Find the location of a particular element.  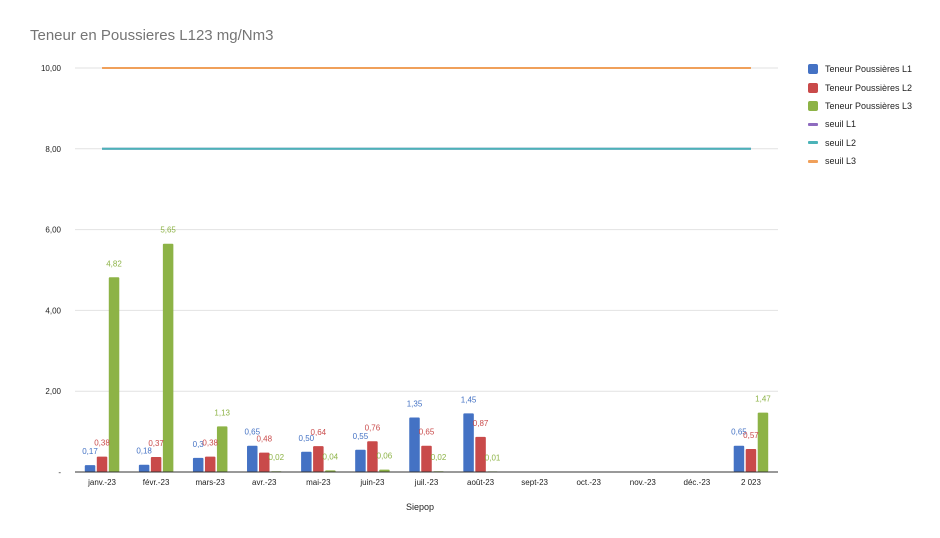

x-tick-label: juil.-23 is located at coordinates (426, 482).